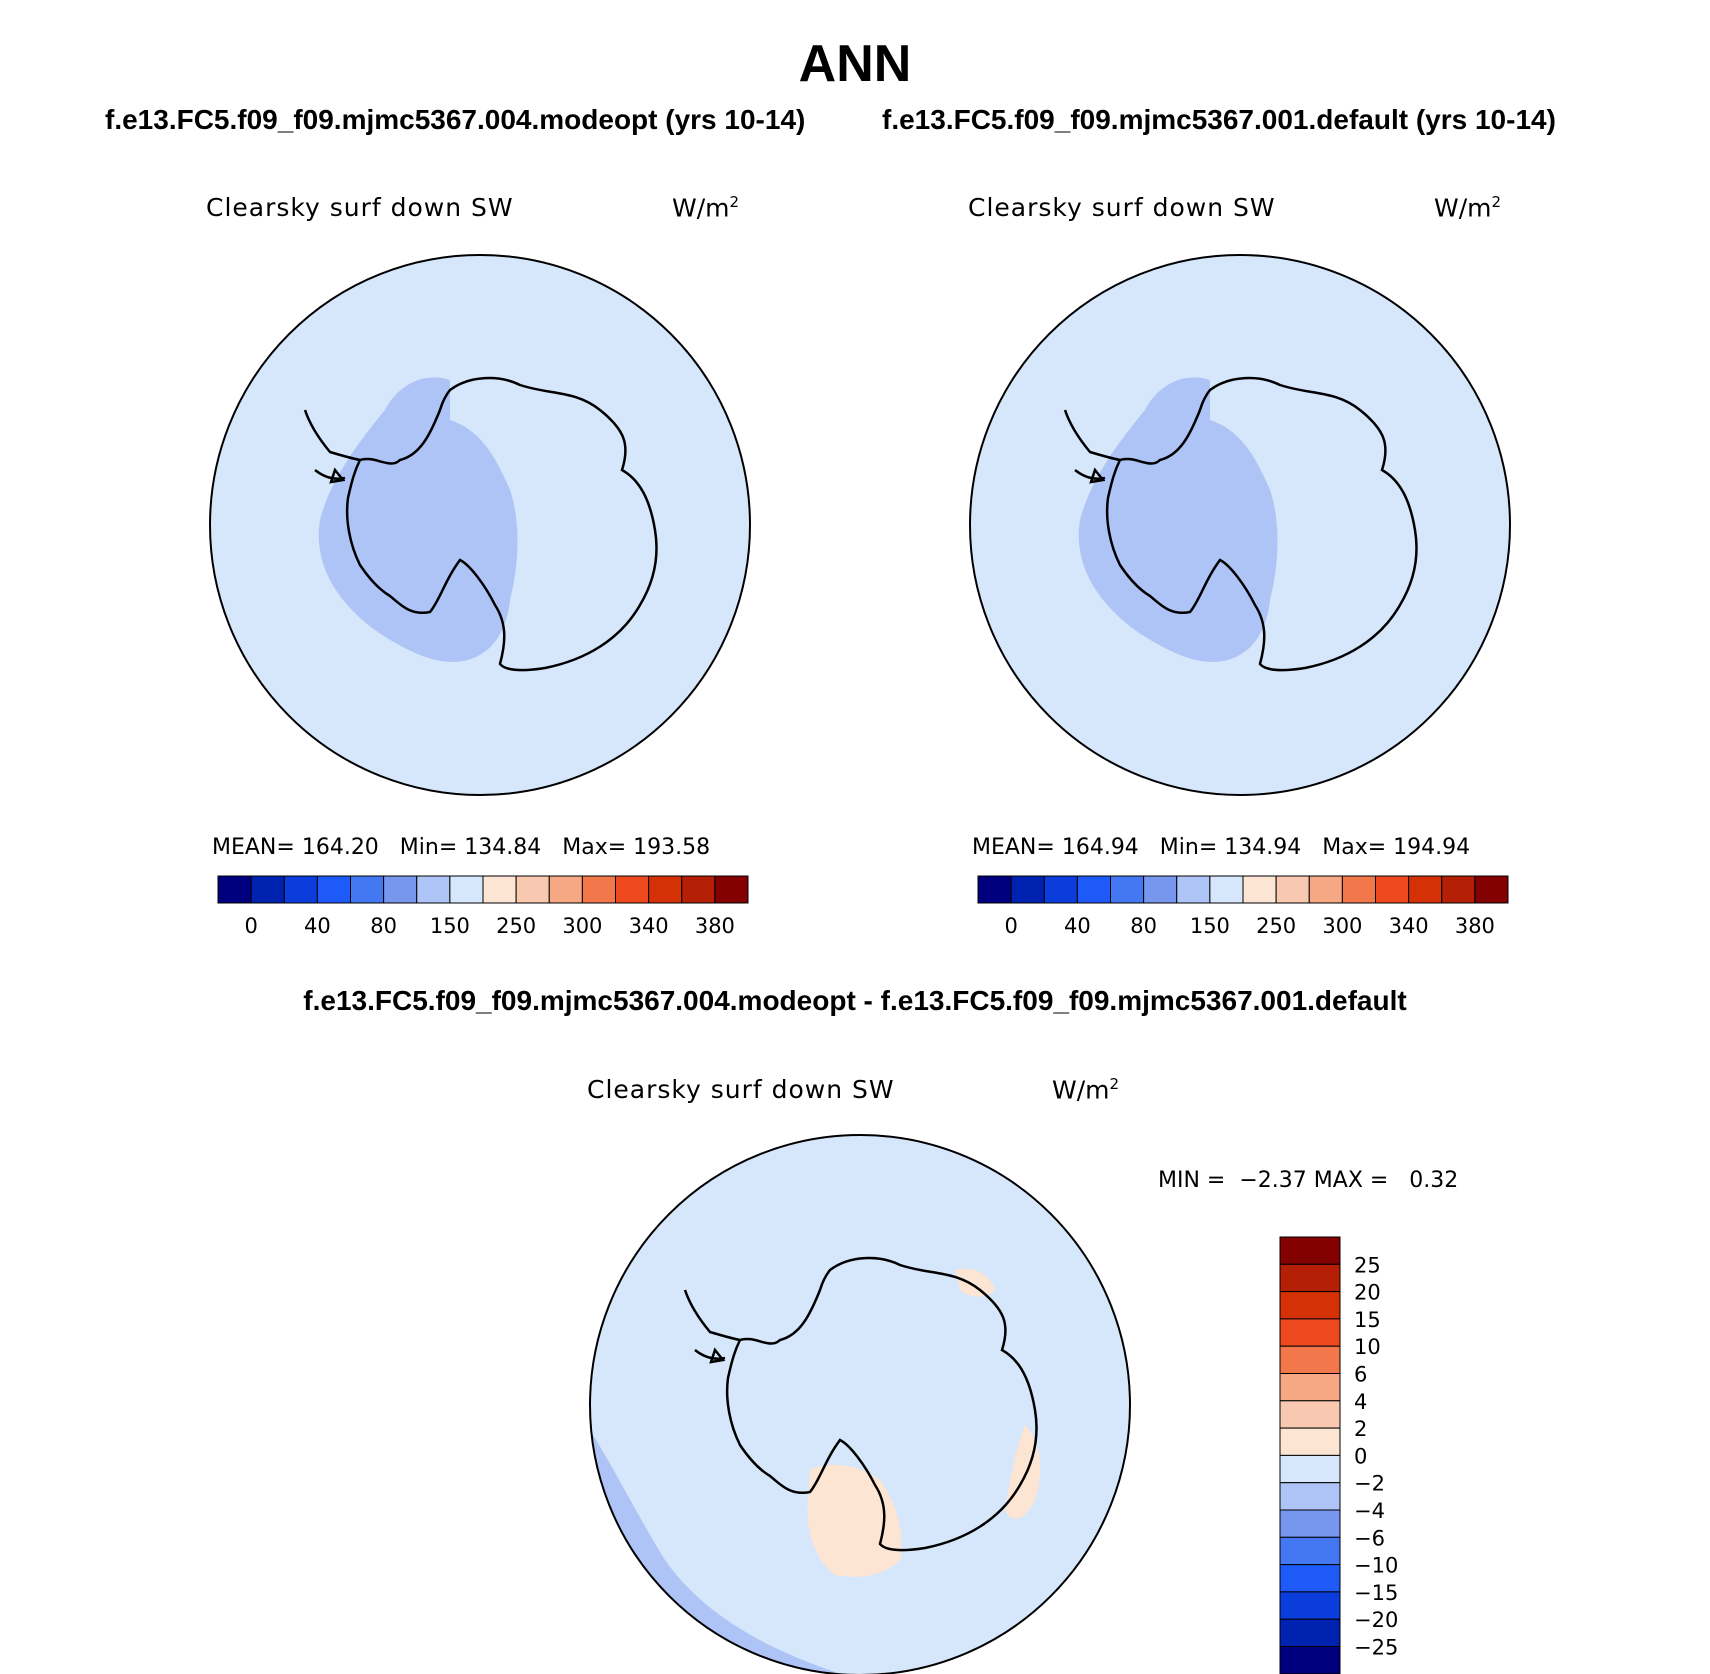 The image size is (1710, 1674). What do you see at coordinates (1122, 207) in the screenshot?
I see `panel2-variable-label: Clearsky surf down SW` at bounding box center [1122, 207].